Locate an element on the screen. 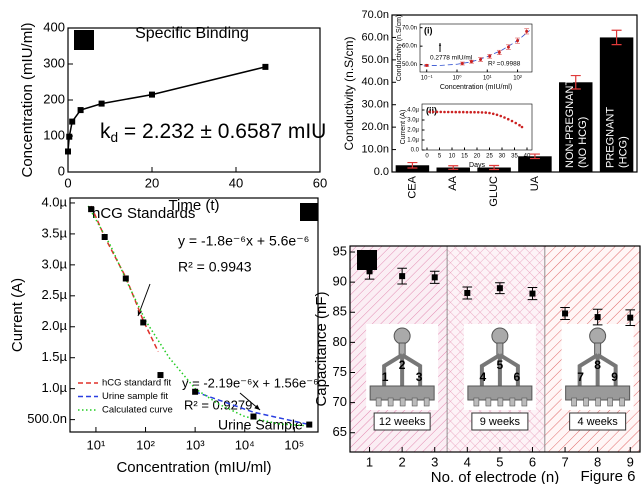  annotation: R² = 0.9279 is located at coordinates (218, 404).